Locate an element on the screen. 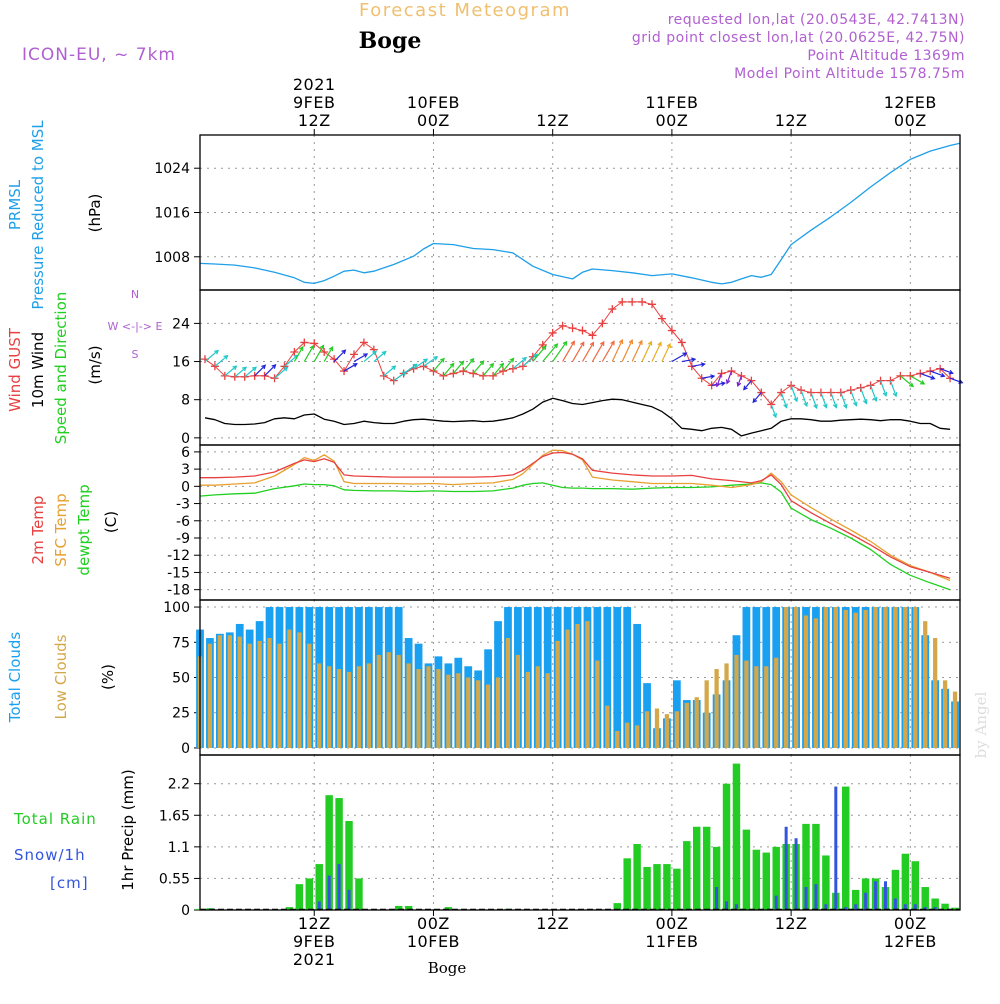 This screenshot has width=1000, height=1004. panel-precip: 0 0.55 1.1 1.65 2.2 is located at coordinates (559, 837).